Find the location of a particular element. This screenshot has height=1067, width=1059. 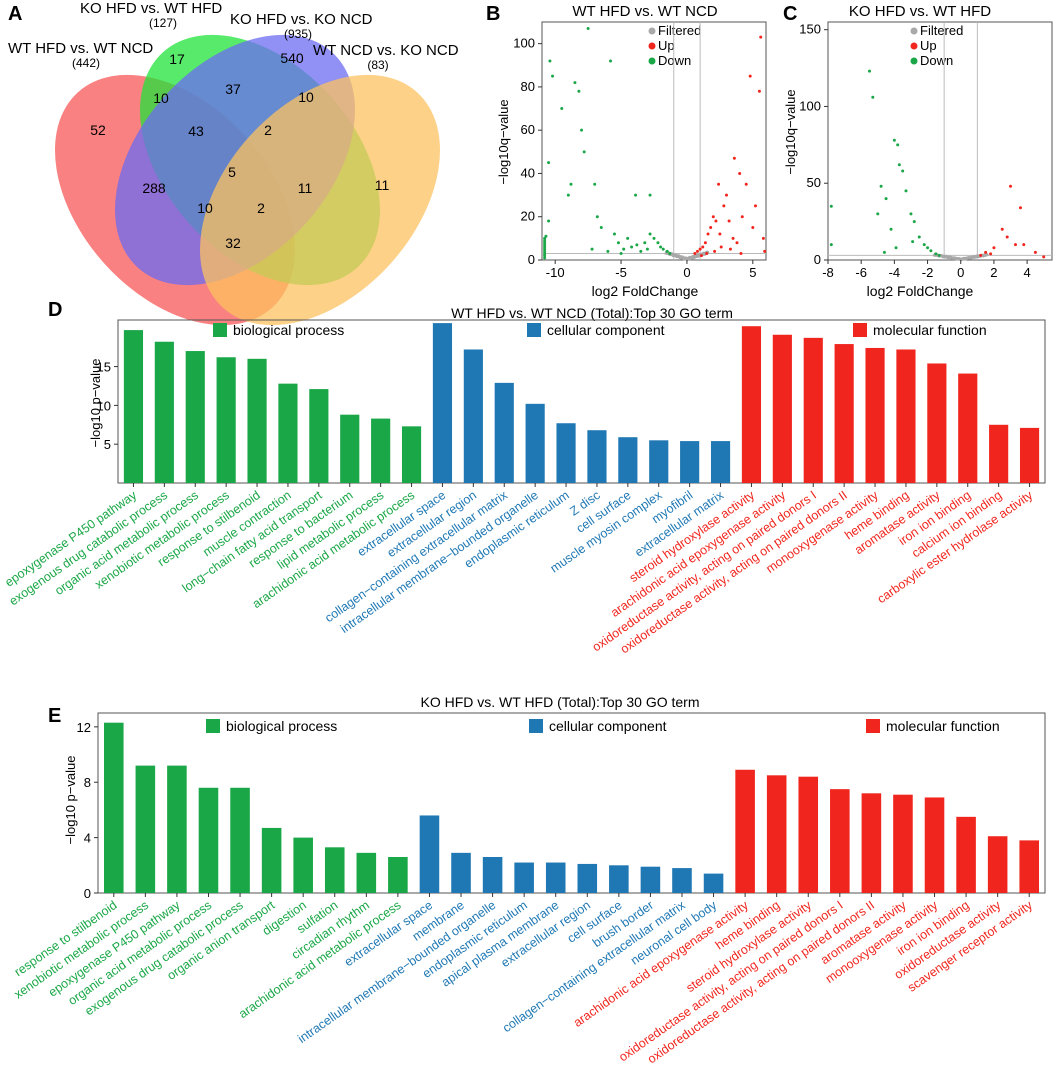

x-tick-label: -4 is located at coordinates (895, 272).